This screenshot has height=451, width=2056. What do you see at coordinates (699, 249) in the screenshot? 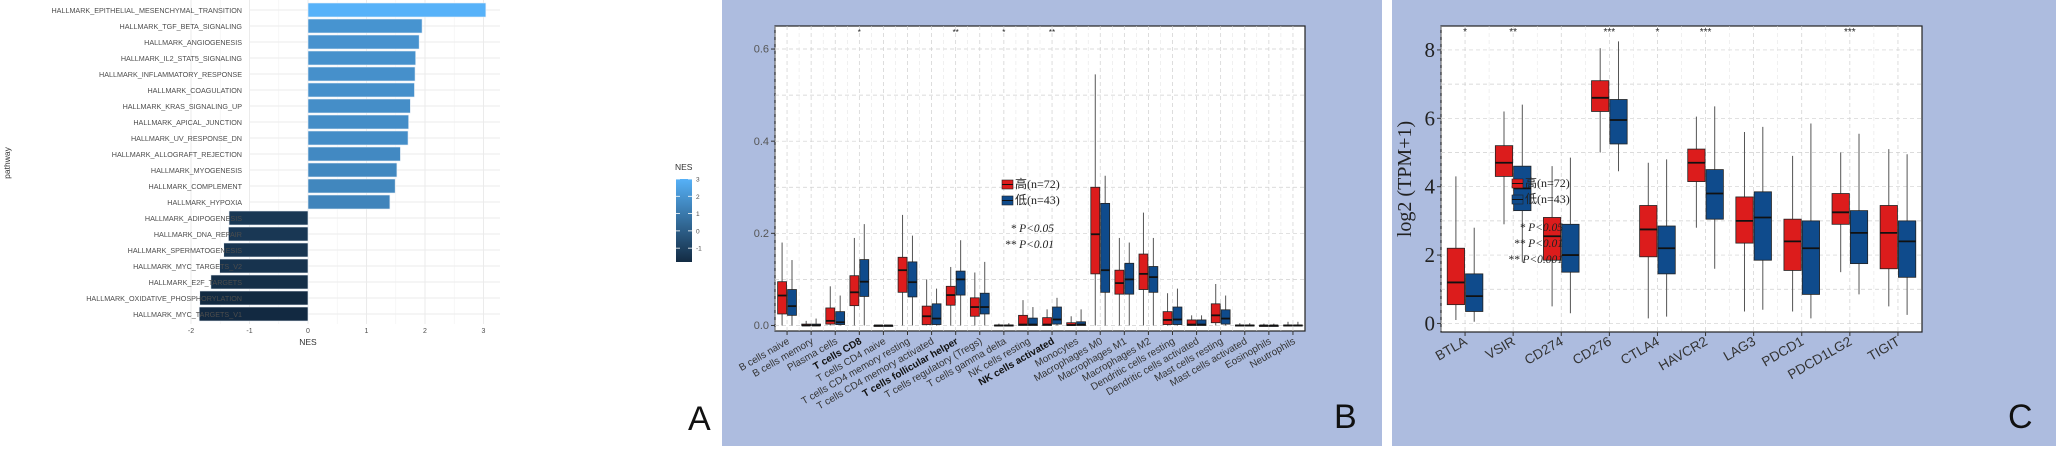
I see `colorbar-tick-label: -1` at bounding box center [699, 249].